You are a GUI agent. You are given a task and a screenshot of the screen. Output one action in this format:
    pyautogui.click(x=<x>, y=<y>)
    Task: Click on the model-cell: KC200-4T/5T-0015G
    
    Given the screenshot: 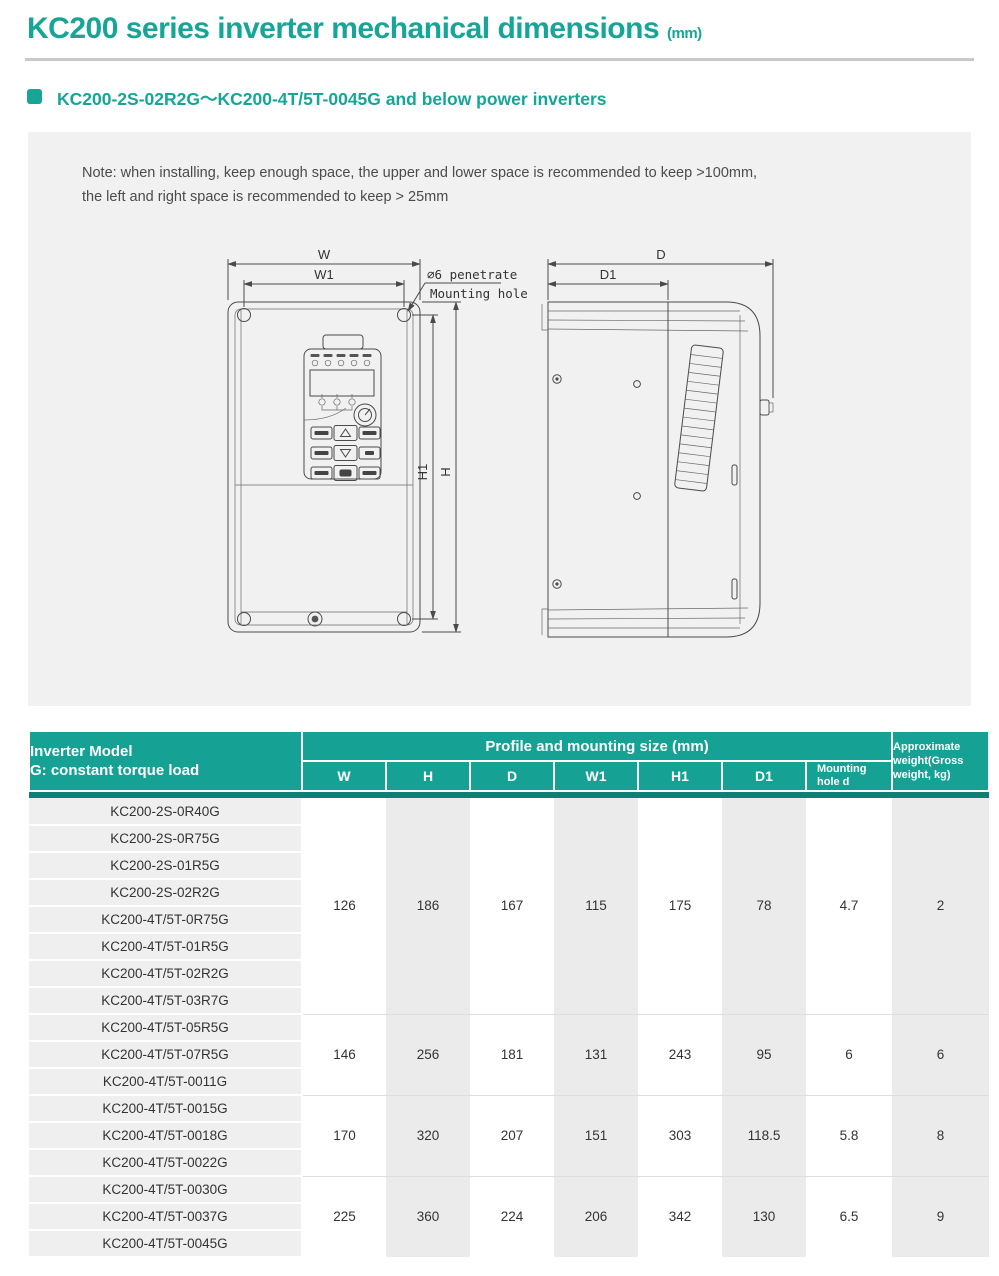 What is the action you would take?
    pyautogui.click(x=166, y=1109)
    